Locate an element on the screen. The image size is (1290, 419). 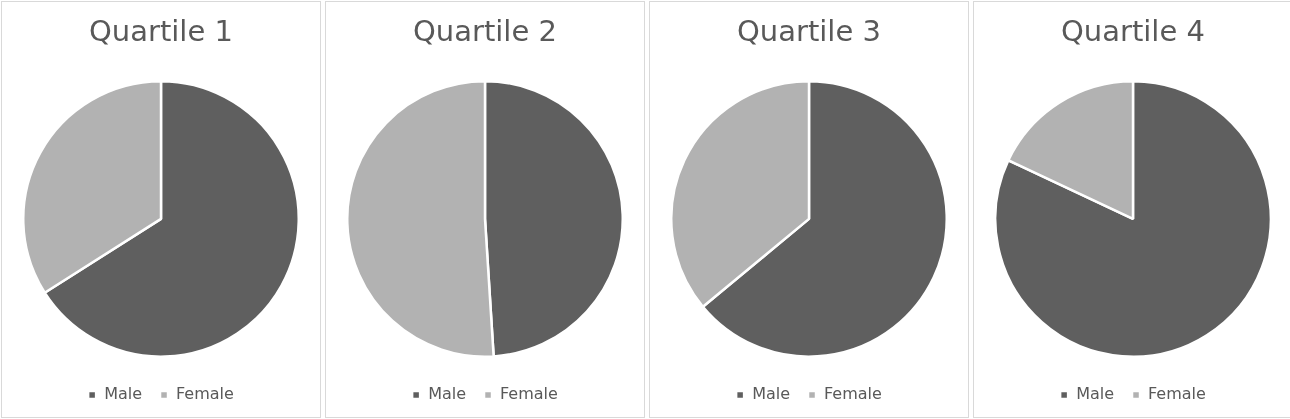
chart-title: Quartile 3 is located at coordinates (809, 30).